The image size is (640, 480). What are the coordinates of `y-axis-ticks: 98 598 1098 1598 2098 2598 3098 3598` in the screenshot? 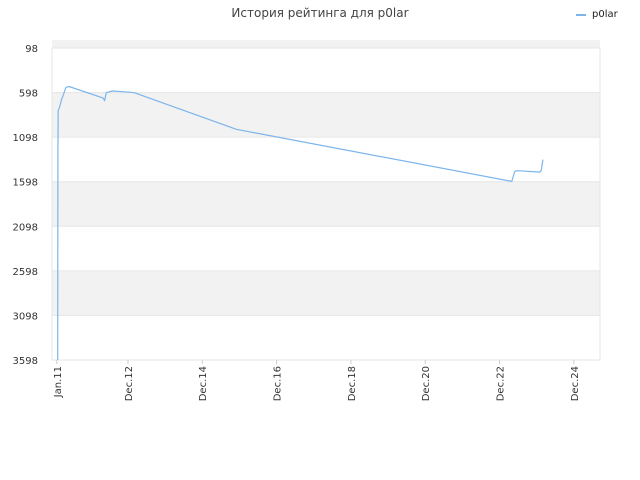 It's located at (25, 205).